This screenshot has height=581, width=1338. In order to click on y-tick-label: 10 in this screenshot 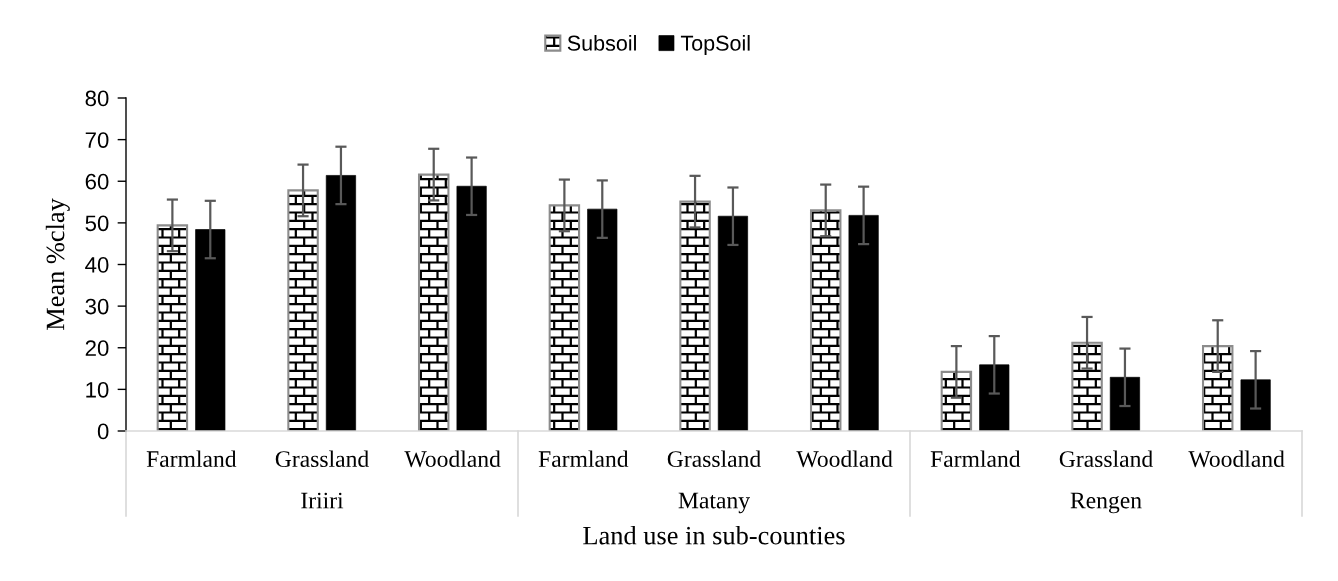, I will do `click(97, 389)`.